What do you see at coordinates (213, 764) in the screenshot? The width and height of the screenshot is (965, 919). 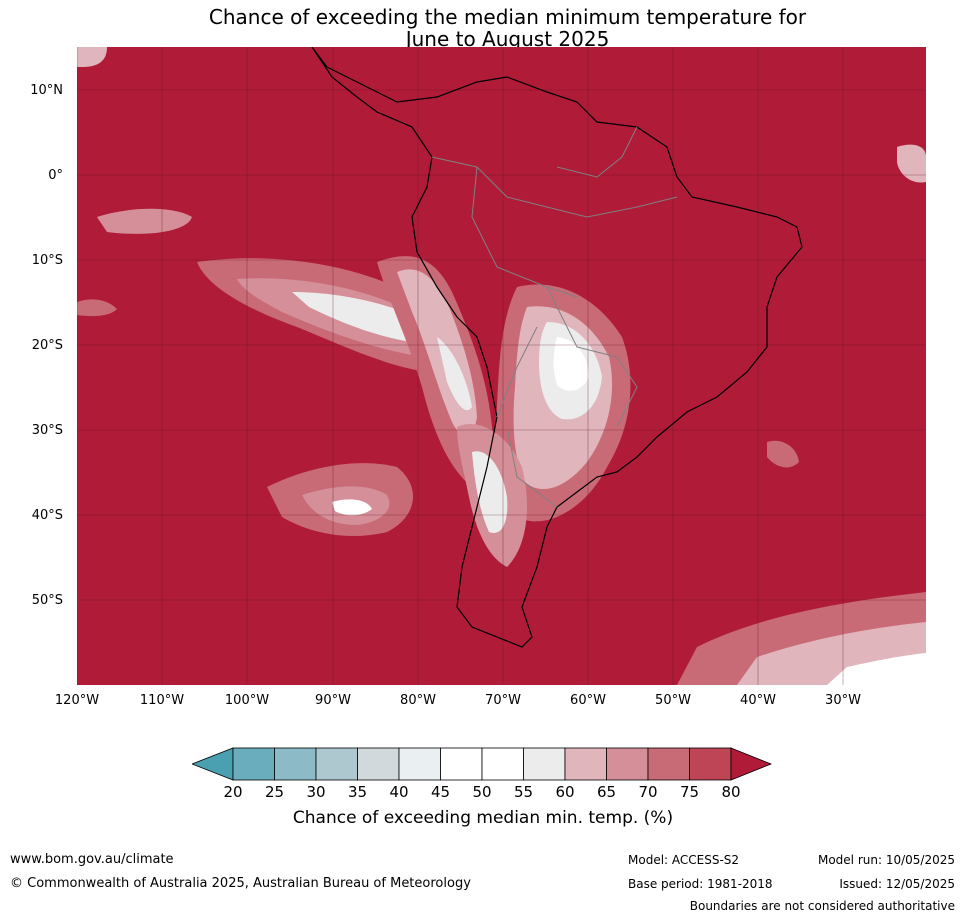 I see `colorbar-under-arrow` at bounding box center [213, 764].